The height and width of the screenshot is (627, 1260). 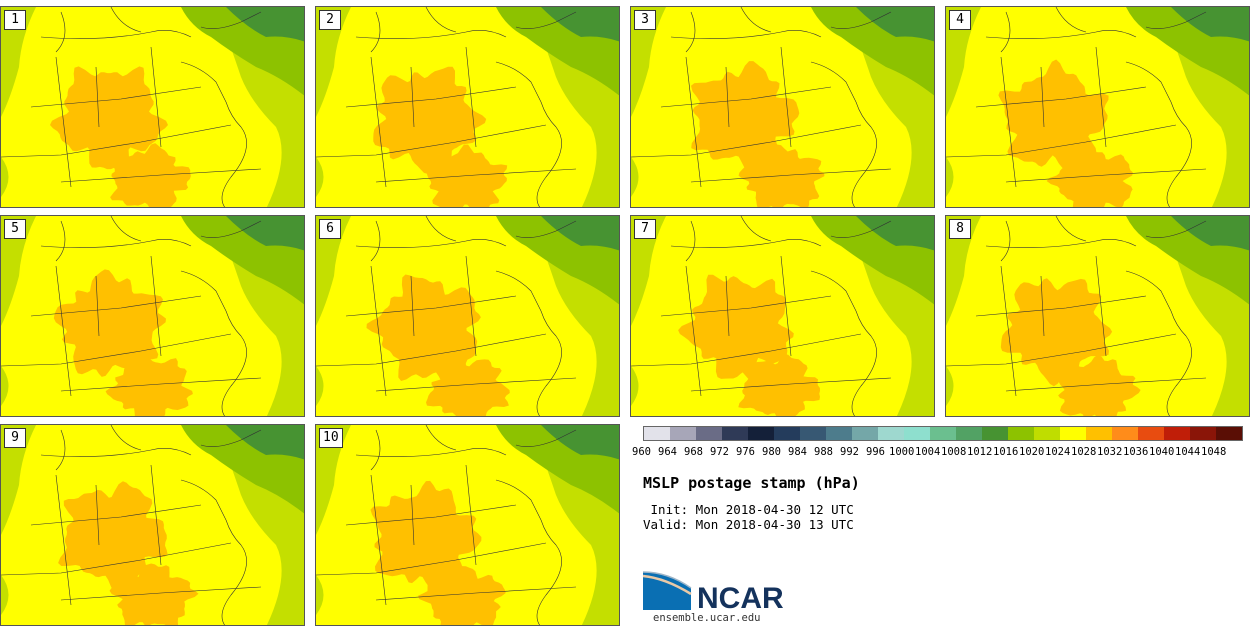 What do you see at coordinates (15, 438) in the screenshot?
I see `member-number: 9` at bounding box center [15, 438].